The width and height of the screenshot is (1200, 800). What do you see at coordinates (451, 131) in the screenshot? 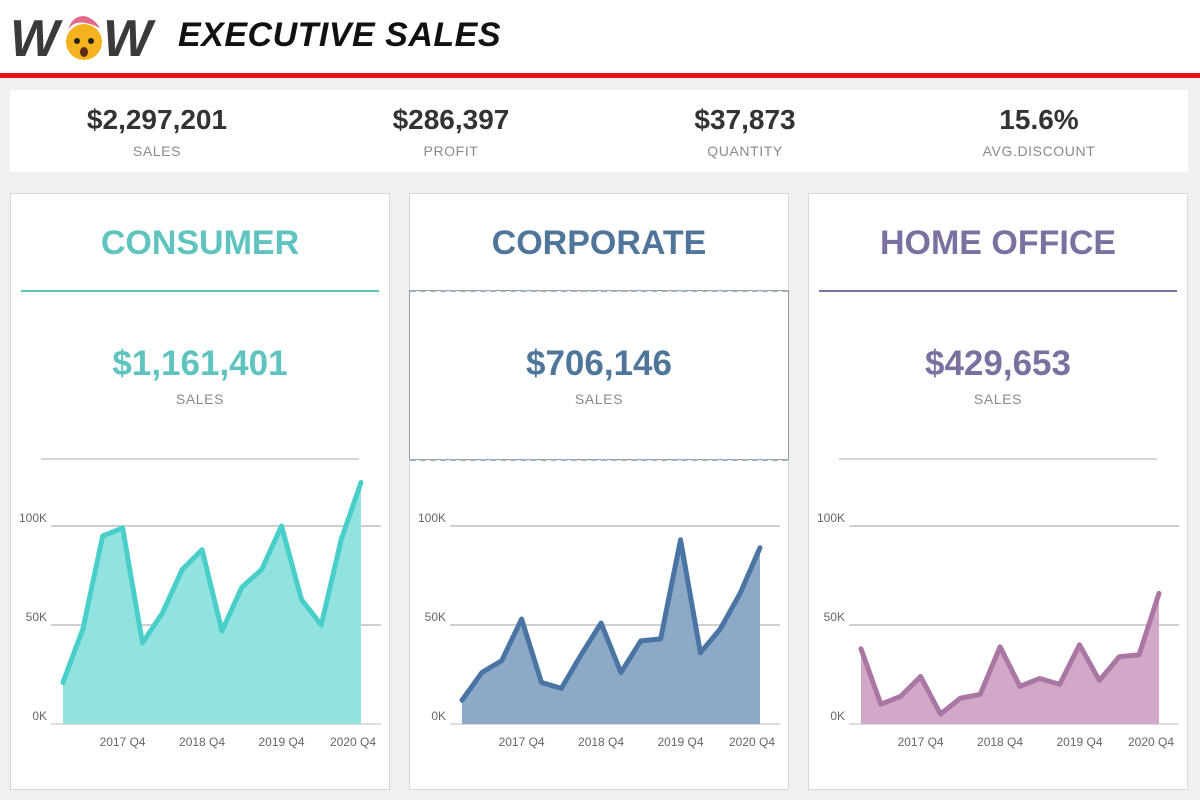
I see `kpi-profit: $286,397 PROFIT` at bounding box center [451, 131].